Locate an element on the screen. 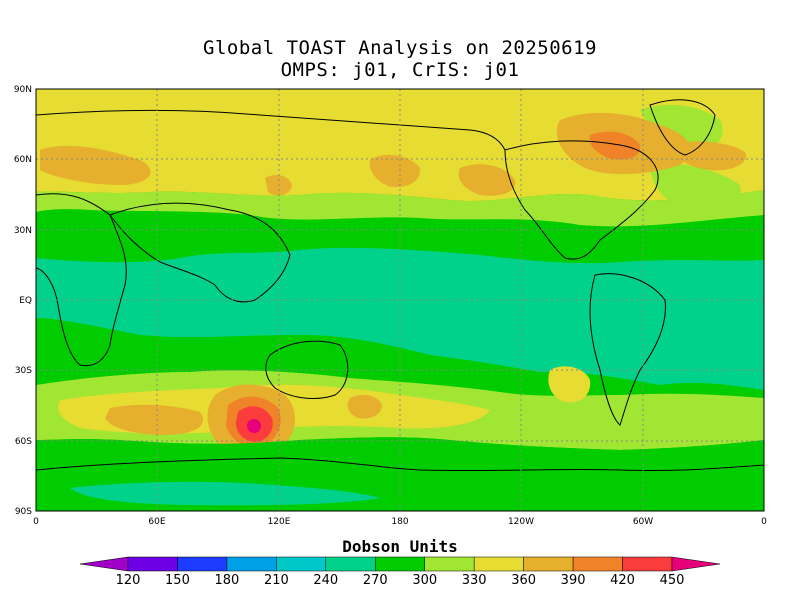  colorbar-level-label: 180 is located at coordinates (226, 580).